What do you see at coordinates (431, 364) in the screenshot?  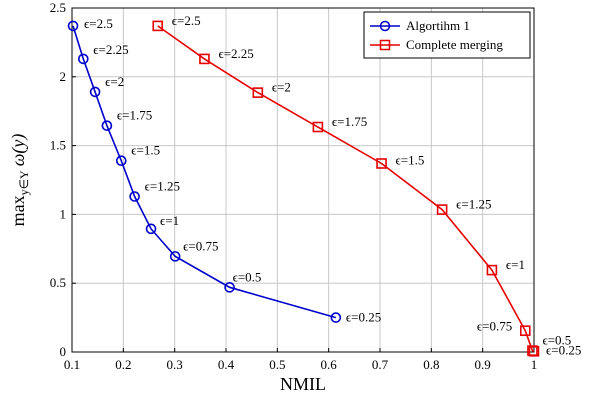 I see `x-tick-label: 0.8` at bounding box center [431, 364].